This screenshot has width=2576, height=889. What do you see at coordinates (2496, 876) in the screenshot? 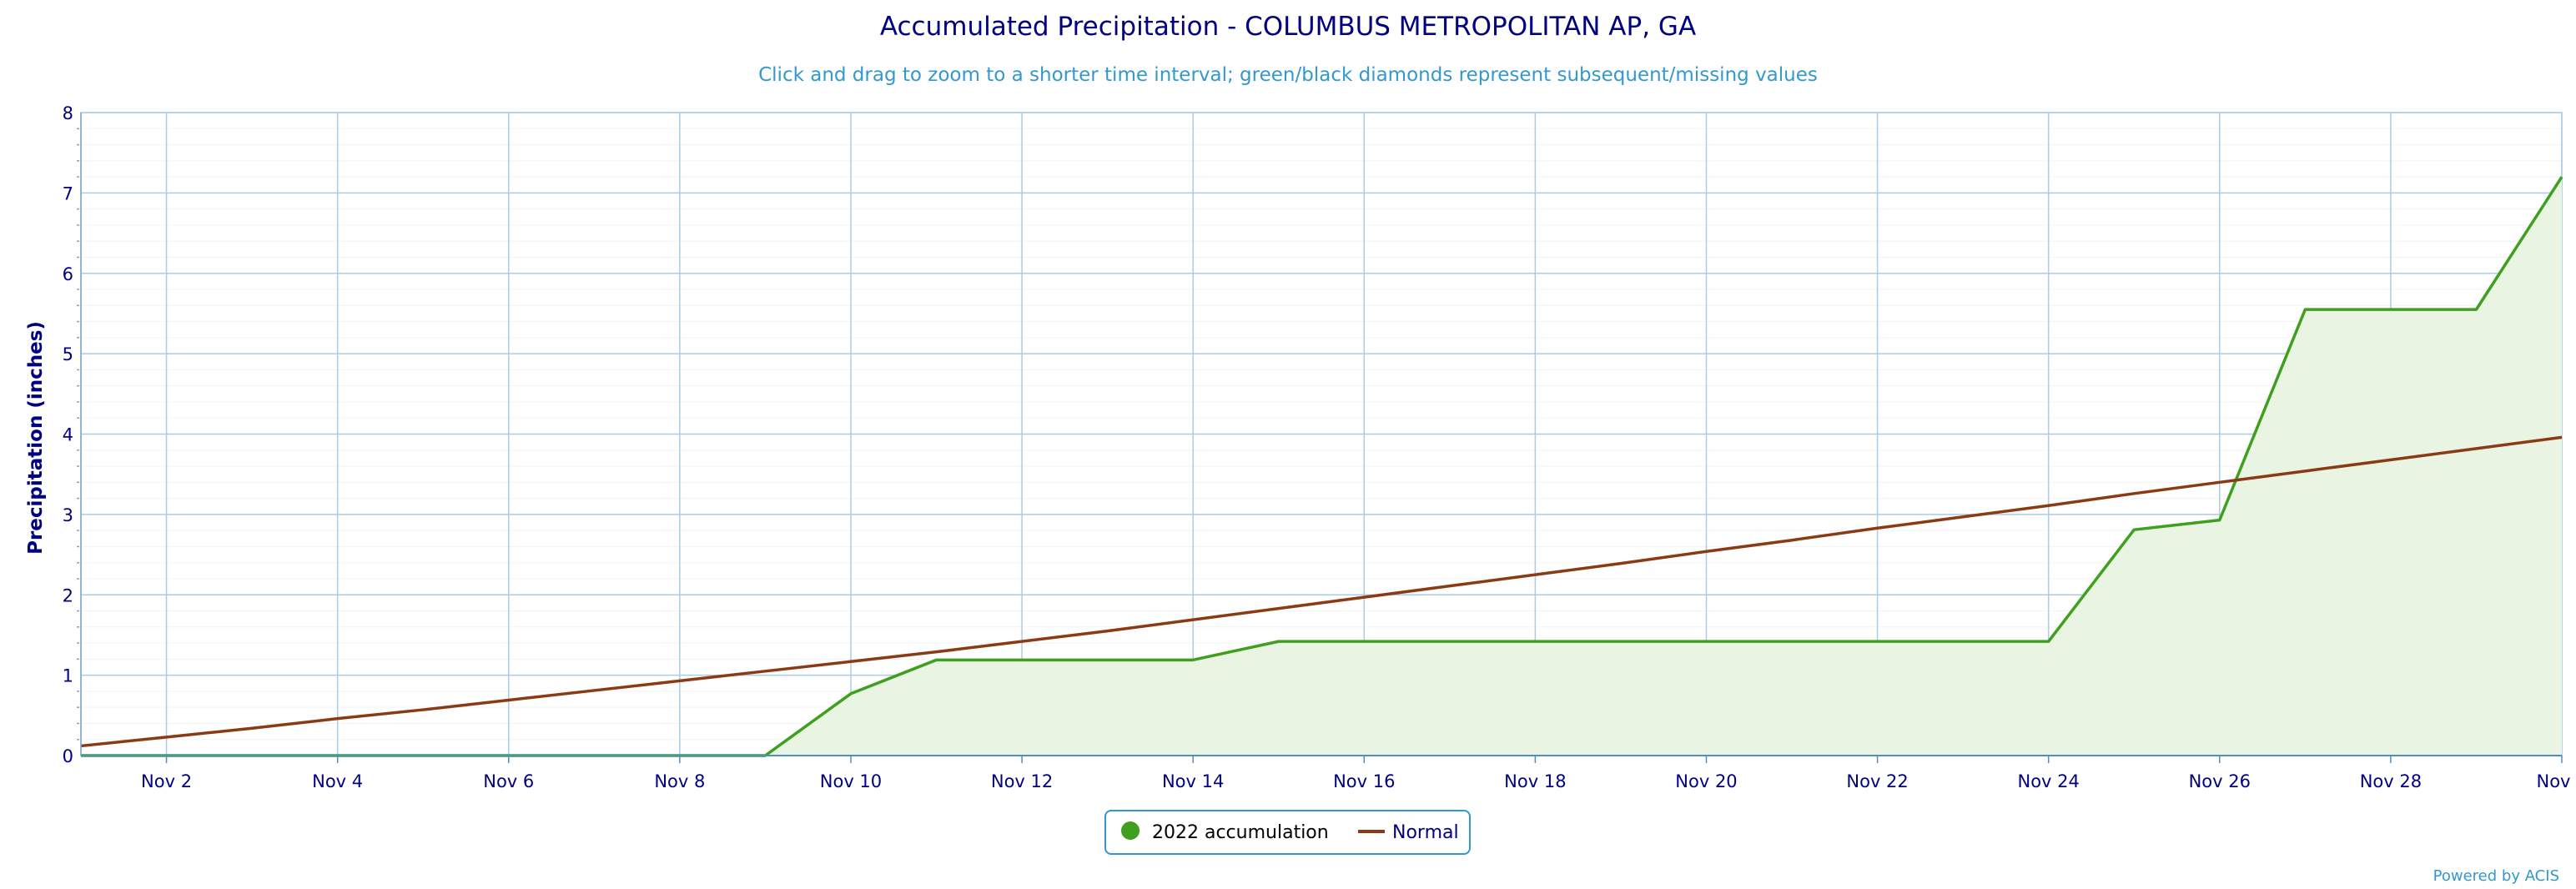
I see `credits-link: Powered by ACIS` at bounding box center [2496, 876].